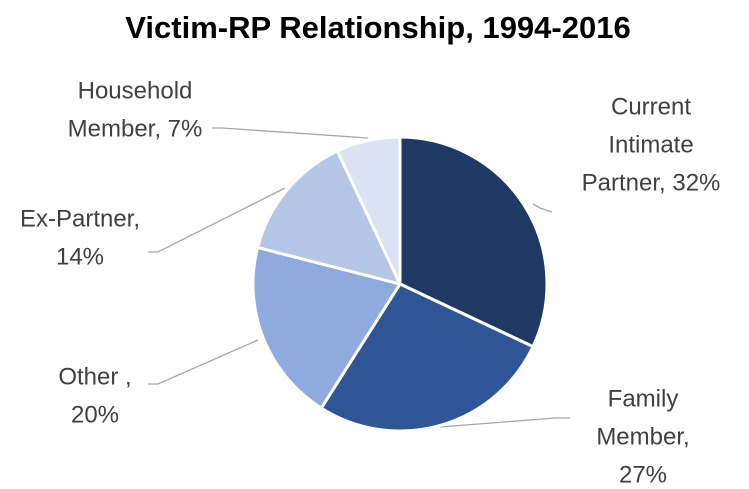  Describe the element at coordinates (135, 90) in the screenshot. I see `data-label: Household` at that location.